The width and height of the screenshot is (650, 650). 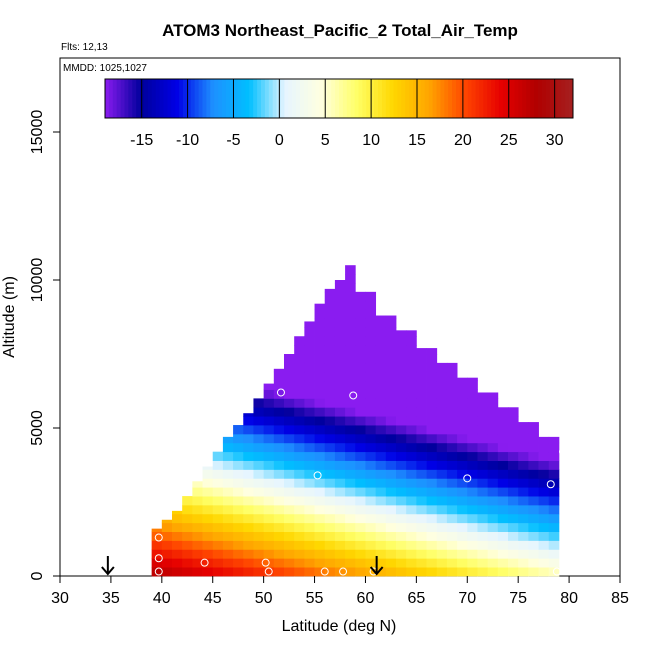 I want to click on colorbar-tick-label: -10, so click(x=187, y=140).